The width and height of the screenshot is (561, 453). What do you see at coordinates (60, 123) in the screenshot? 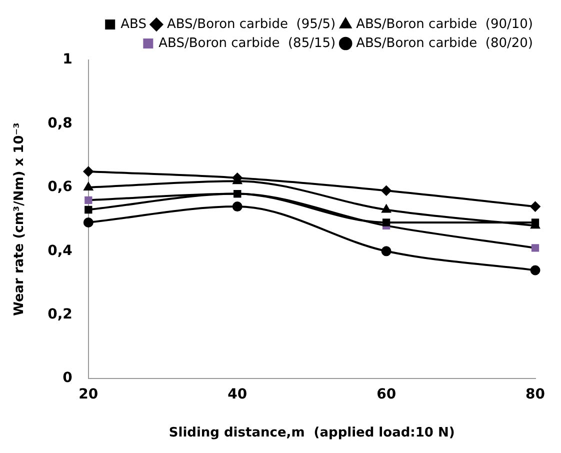
I see `y-tick-label: 0,8` at bounding box center [60, 123].